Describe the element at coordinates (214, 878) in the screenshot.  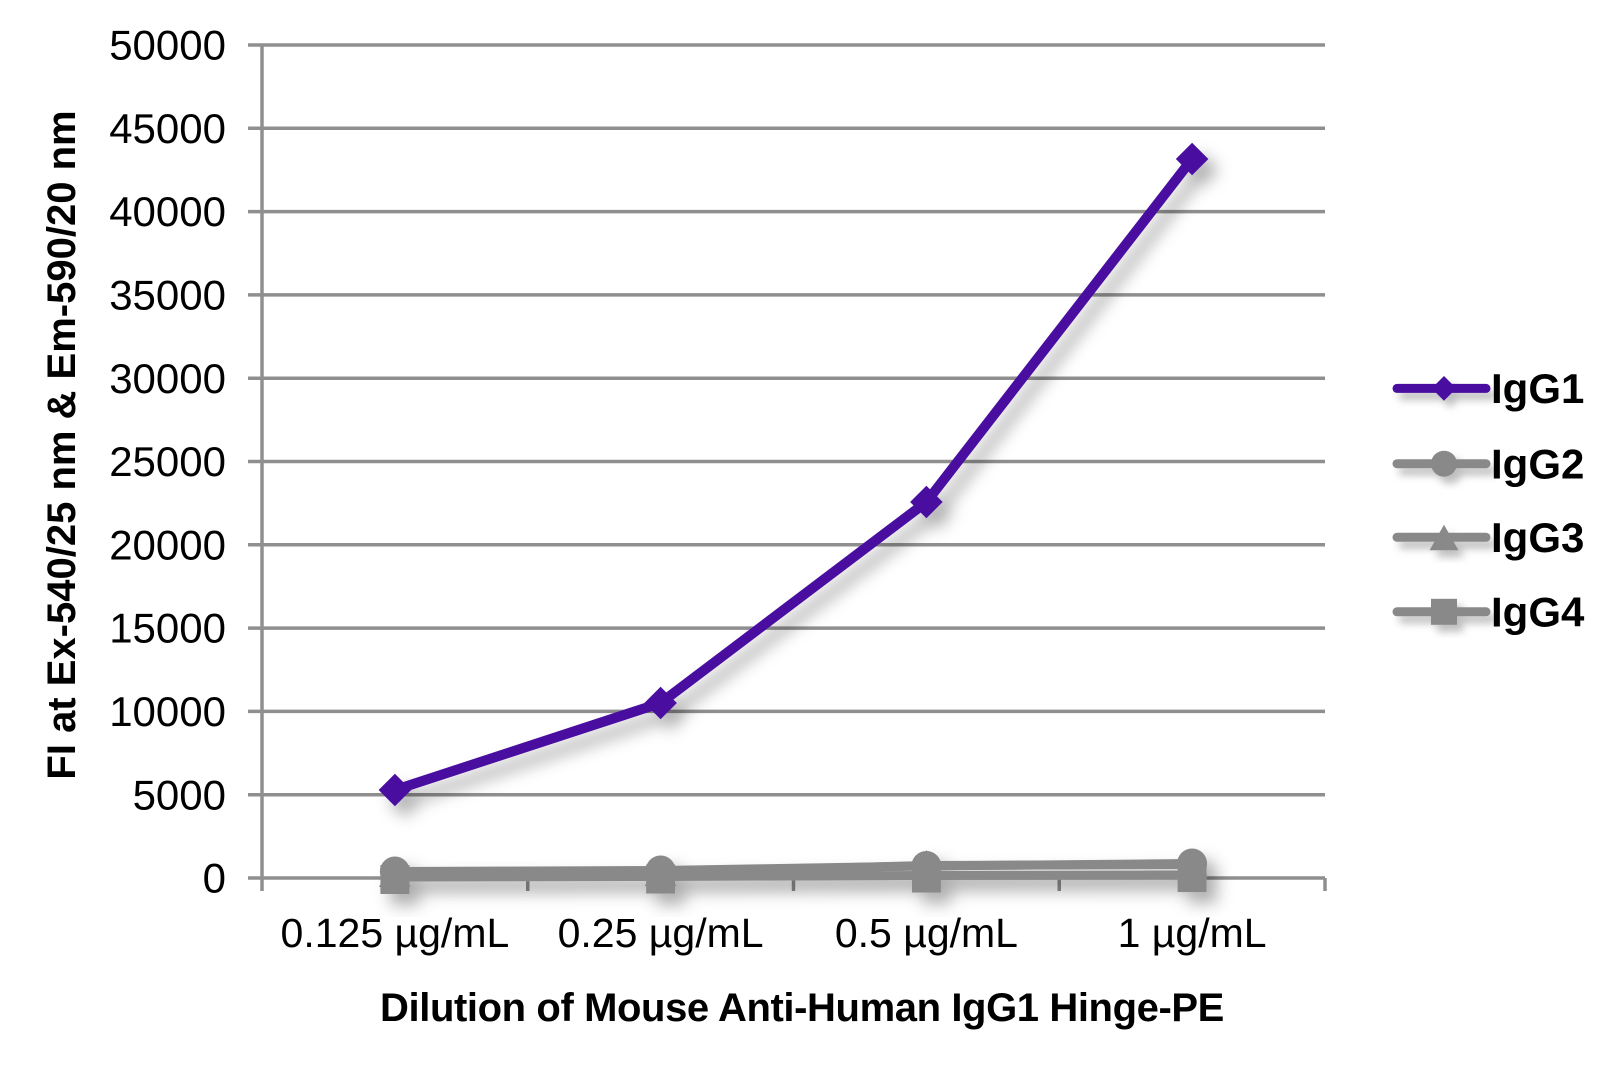
I see `svg-text: 0` at that location.